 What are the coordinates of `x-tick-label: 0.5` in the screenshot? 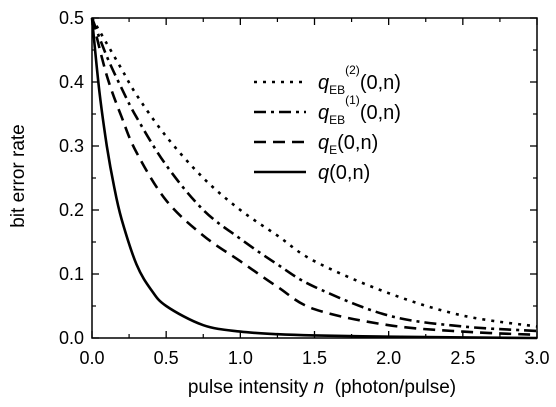 It's located at (166, 358).